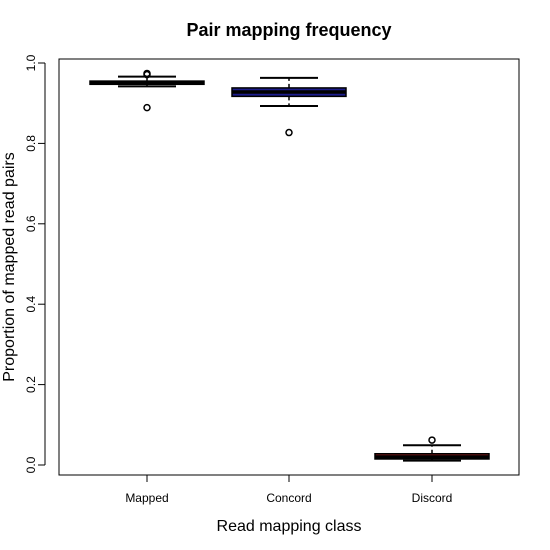  What do you see at coordinates (288, 30) in the screenshot?
I see `chart-title: Pair mapping frequency` at bounding box center [288, 30].